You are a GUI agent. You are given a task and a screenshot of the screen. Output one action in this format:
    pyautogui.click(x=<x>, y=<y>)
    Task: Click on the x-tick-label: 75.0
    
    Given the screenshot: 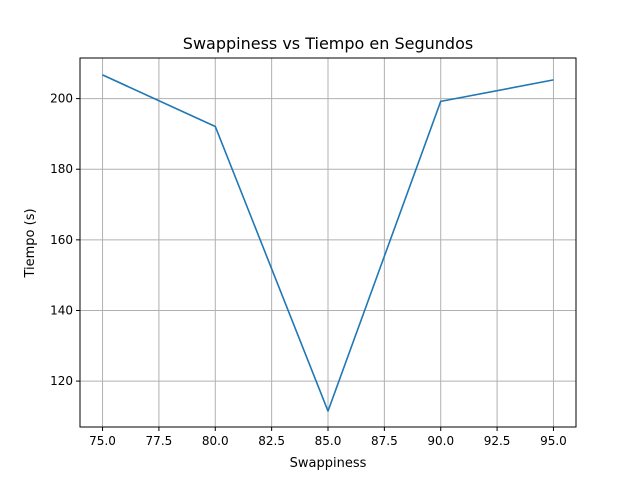 What is the action you would take?
    pyautogui.click(x=102, y=441)
    